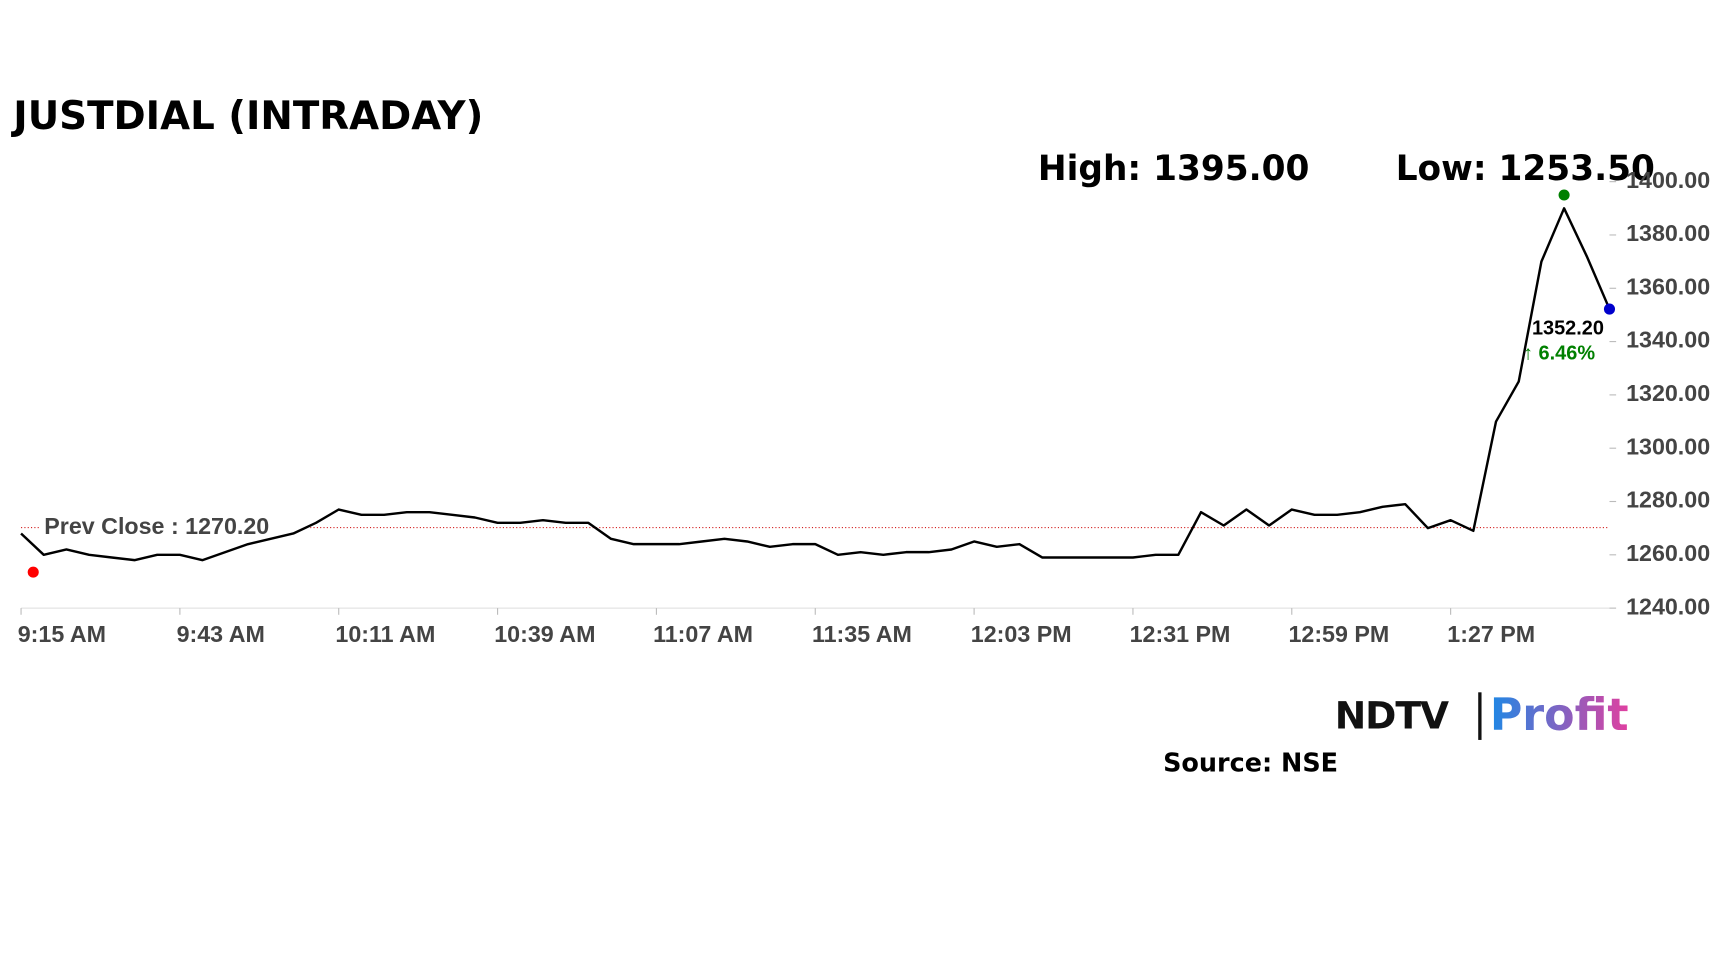 The image size is (1728, 972). What do you see at coordinates (1609, 309) in the screenshot?
I see `last-dot` at bounding box center [1609, 309].